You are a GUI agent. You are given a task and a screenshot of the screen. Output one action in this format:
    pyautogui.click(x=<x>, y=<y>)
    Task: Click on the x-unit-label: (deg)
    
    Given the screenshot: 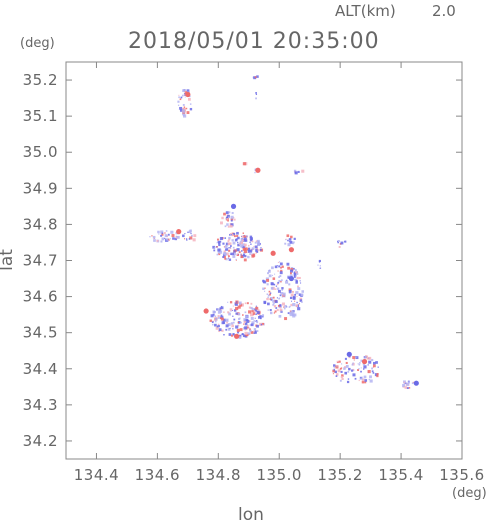 What is the action you would take?
    pyautogui.click(x=469, y=493)
    